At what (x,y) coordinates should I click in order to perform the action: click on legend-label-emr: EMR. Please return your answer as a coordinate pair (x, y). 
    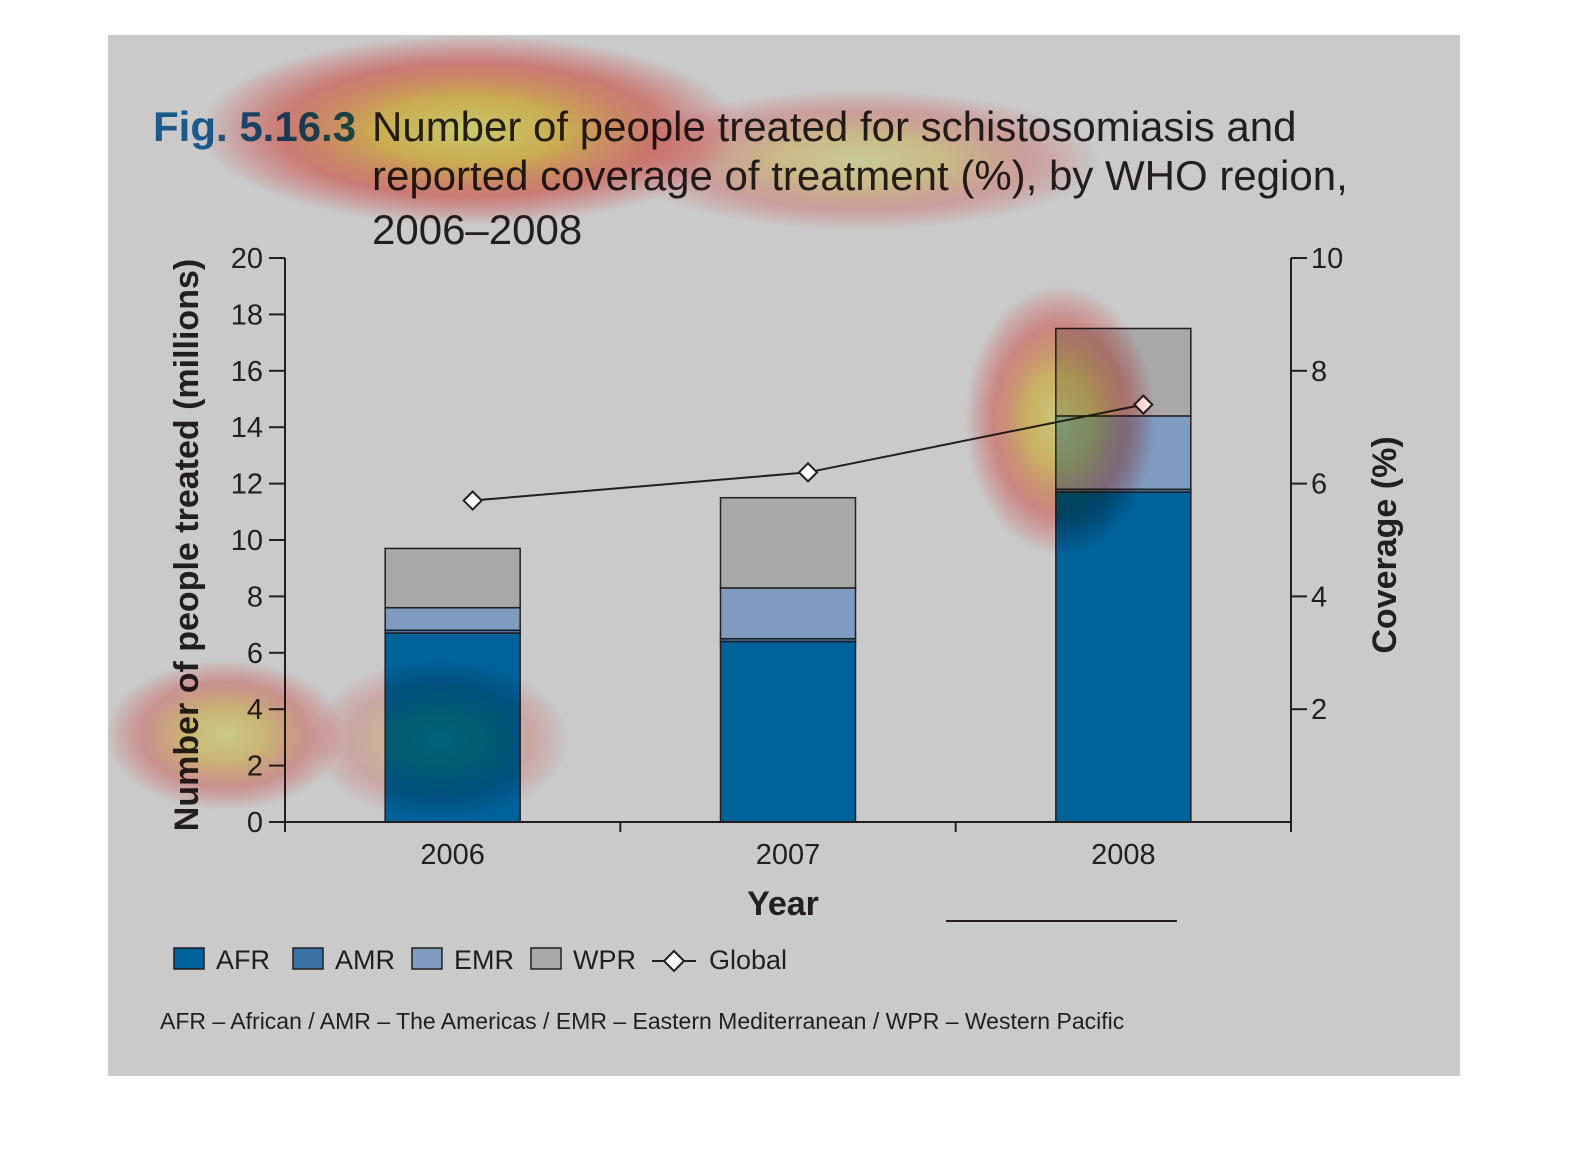
    Looking at the image, I should click on (484, 960).